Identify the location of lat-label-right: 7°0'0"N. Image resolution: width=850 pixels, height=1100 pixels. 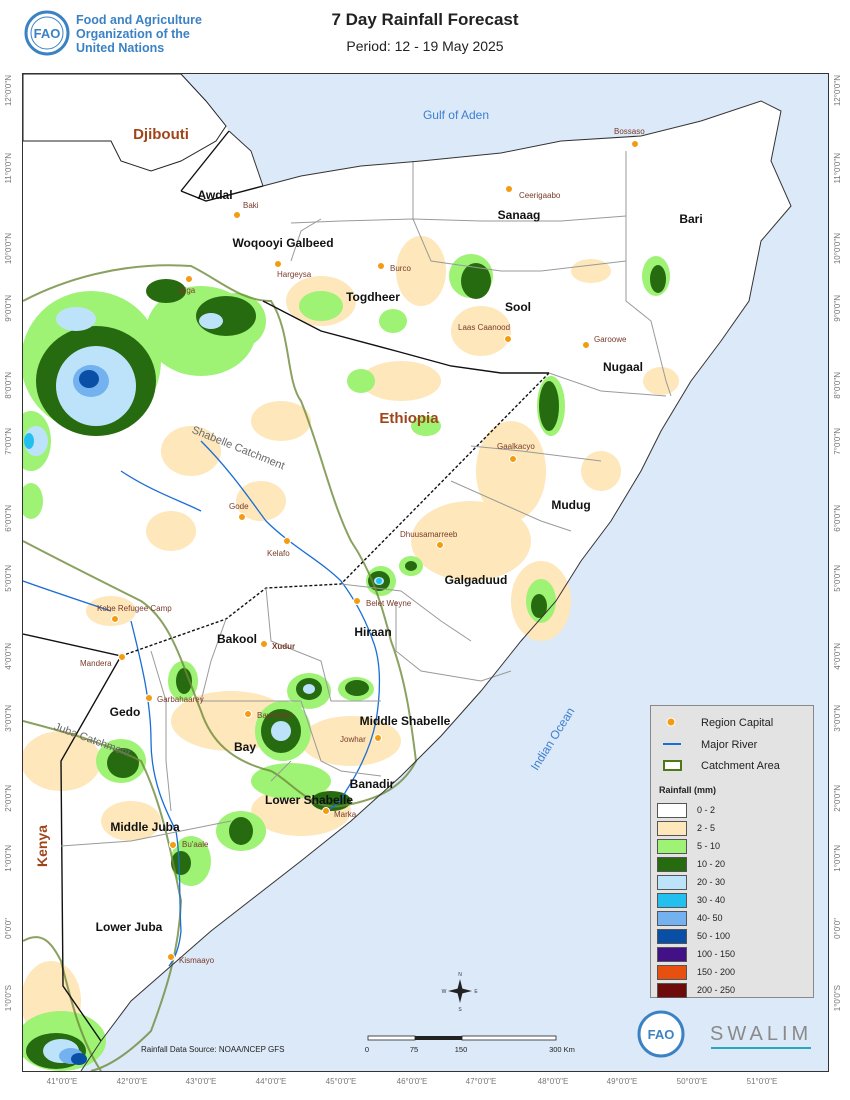
(837, 441).